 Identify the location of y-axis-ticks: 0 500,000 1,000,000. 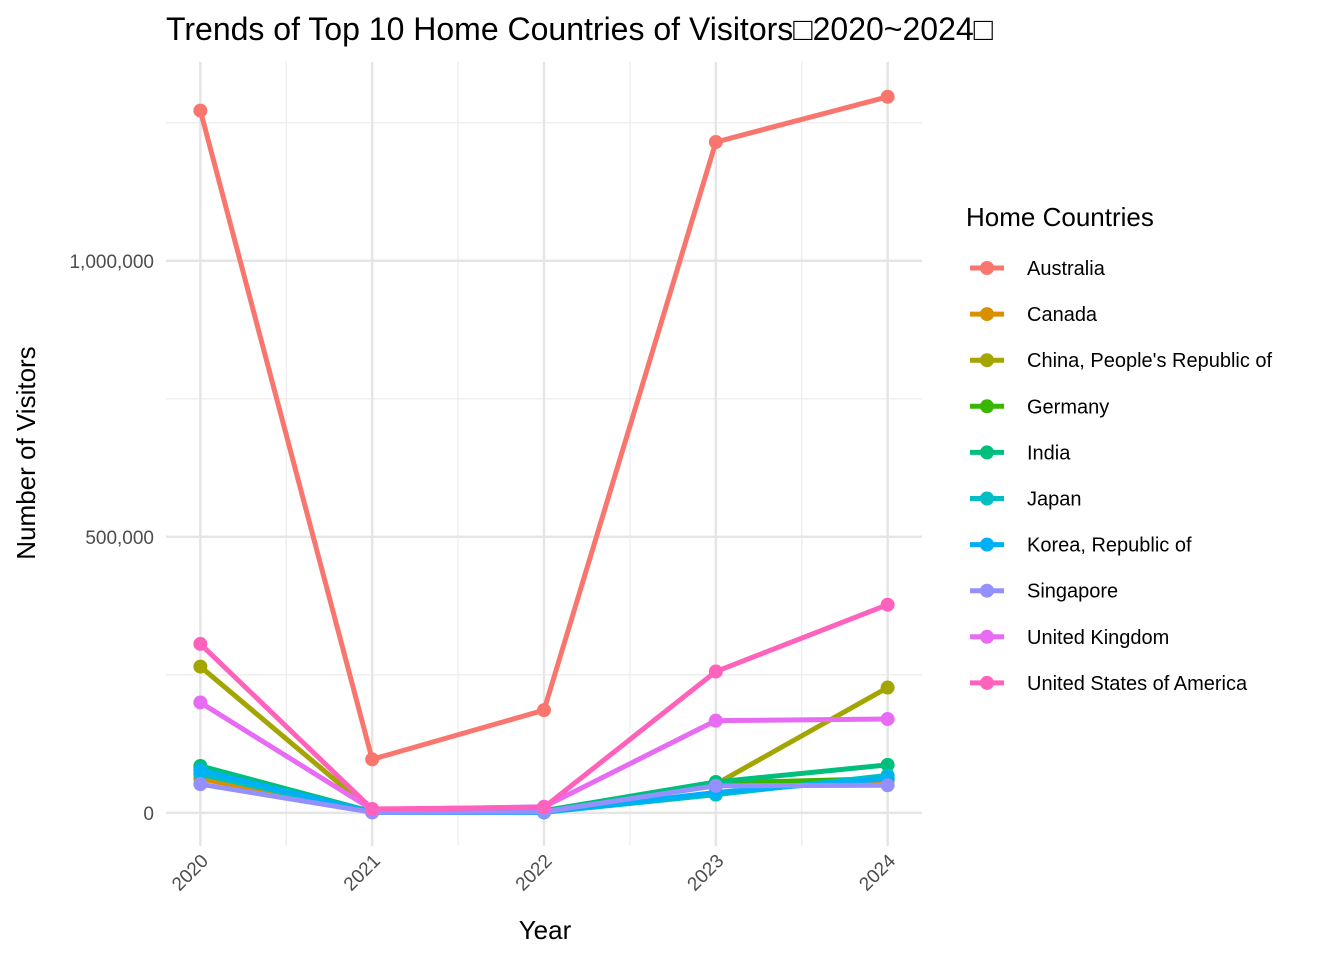
(111, 538).